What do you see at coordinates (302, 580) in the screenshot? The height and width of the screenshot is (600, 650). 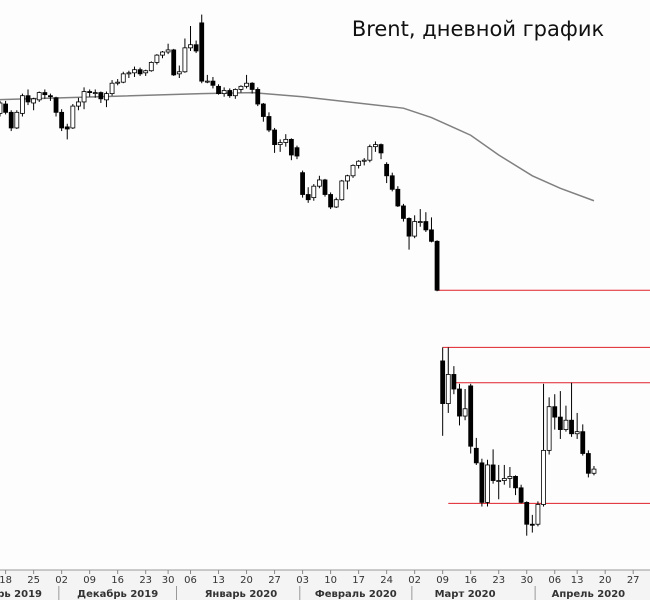 I see `x-tick-label: 03` at bounding box center [302, 580].